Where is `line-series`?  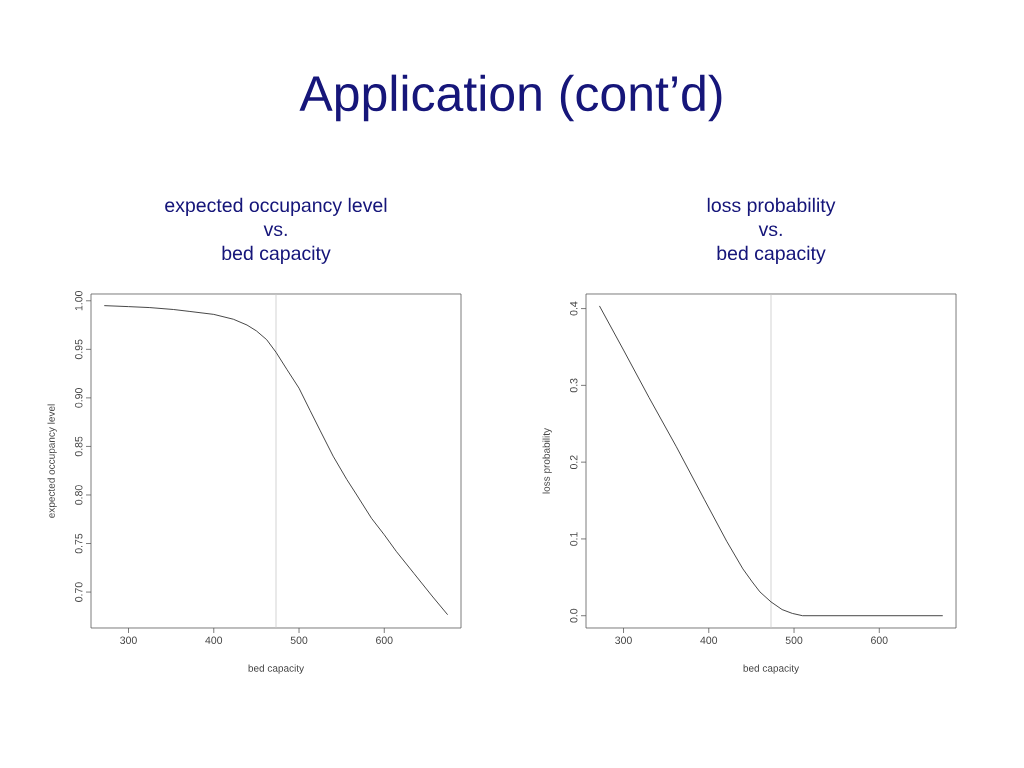 line-series is located at coordinates (276, 460).